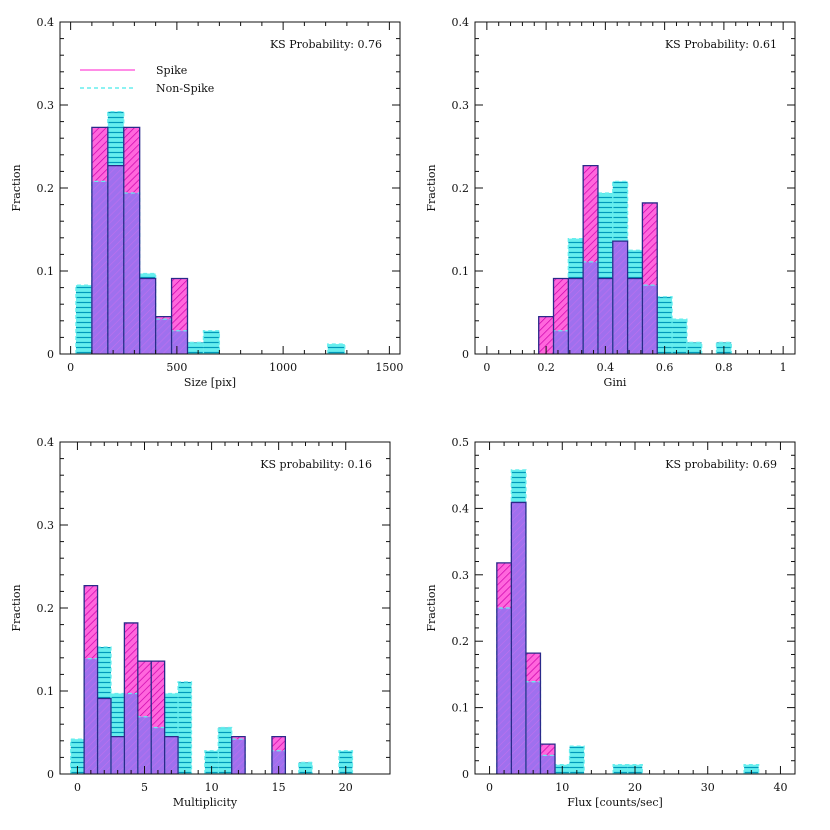 This screenshot has height=830, width=830. What do you see at coordinates (724, 367) in the screenshot?
I see `x-tick-label: 0.8` at bounding box center [724, 367].